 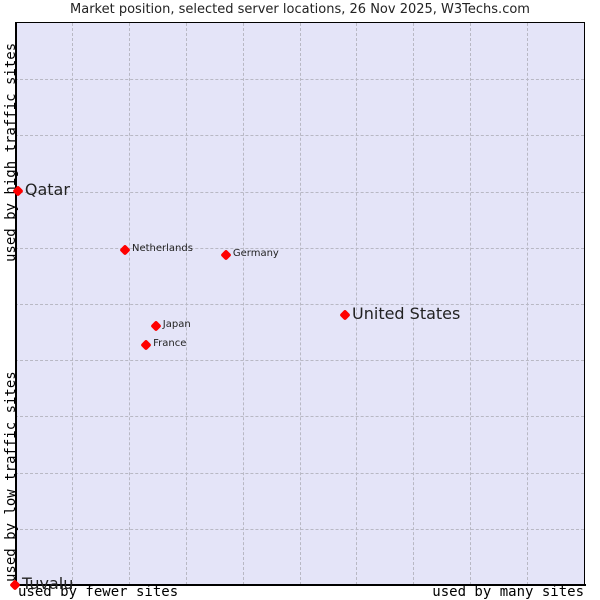 I want to click on x-axis-label-high: used by many sites, so click(x=508, y=592).